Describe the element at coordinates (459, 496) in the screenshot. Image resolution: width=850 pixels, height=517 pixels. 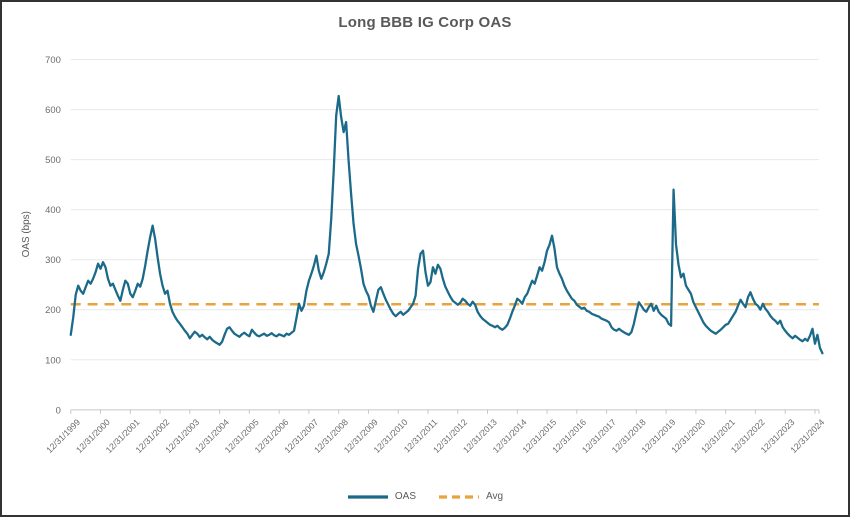
I see `avg-line-swatch` at that location.